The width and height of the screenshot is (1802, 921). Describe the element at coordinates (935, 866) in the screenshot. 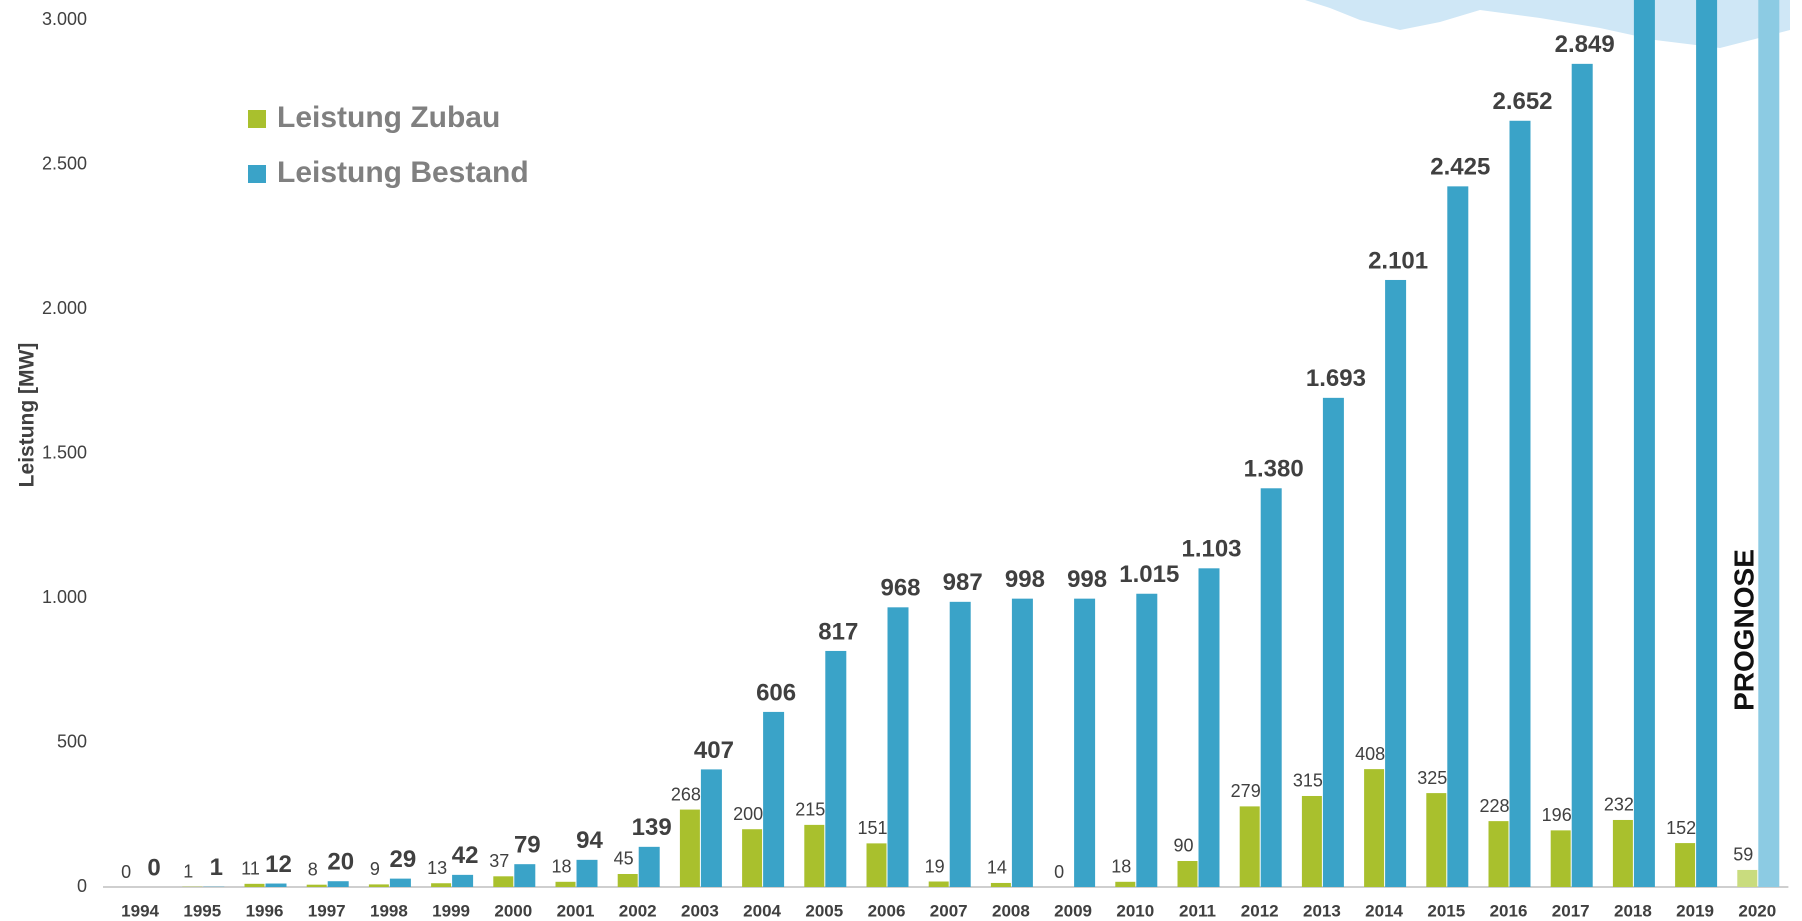

I see `value-label: 19` at that location.